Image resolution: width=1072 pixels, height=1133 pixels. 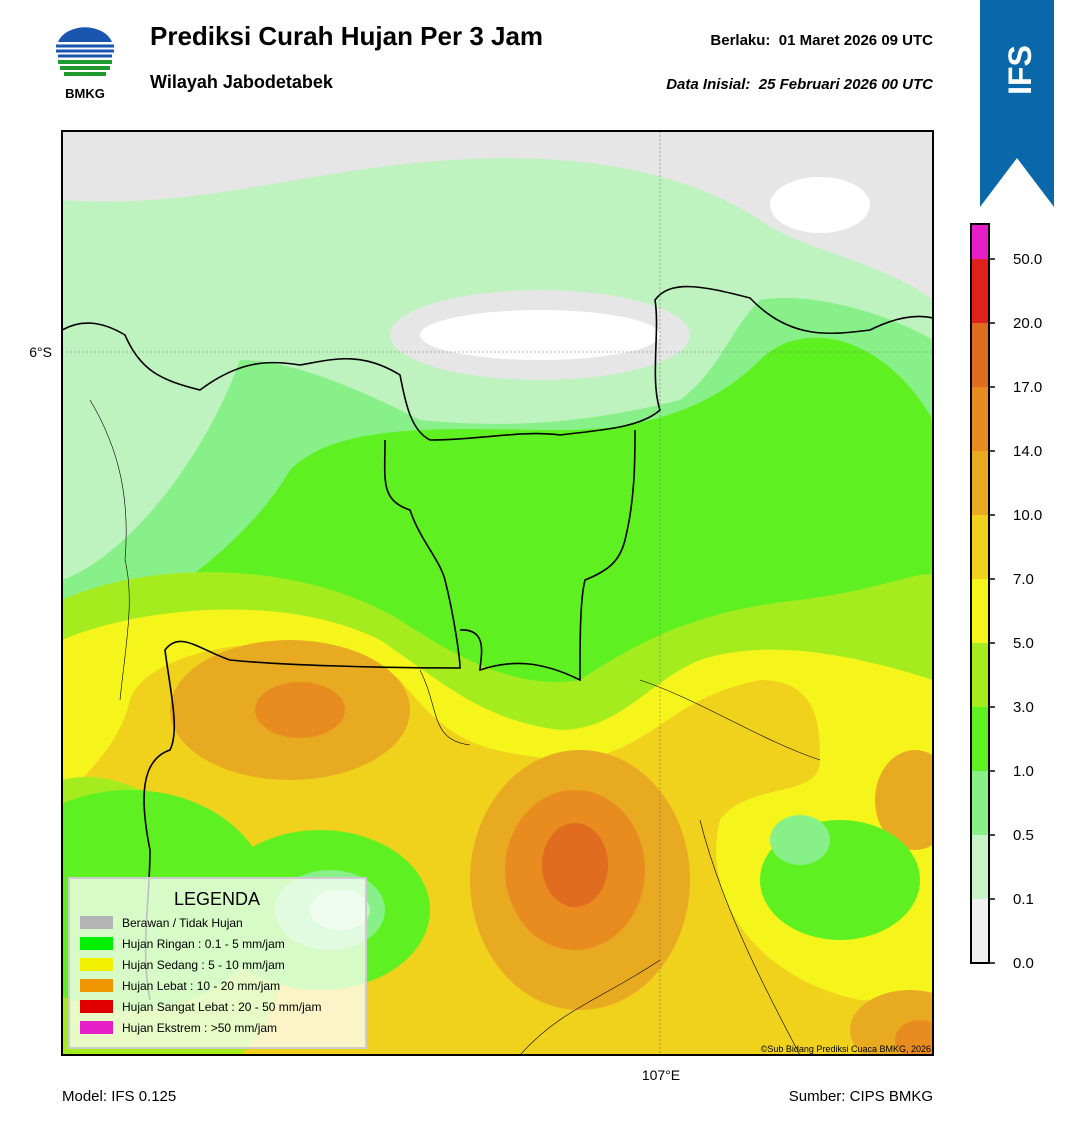 I want to click on colorbar-tick-label: 20.0, so click(x=1027, y=323).